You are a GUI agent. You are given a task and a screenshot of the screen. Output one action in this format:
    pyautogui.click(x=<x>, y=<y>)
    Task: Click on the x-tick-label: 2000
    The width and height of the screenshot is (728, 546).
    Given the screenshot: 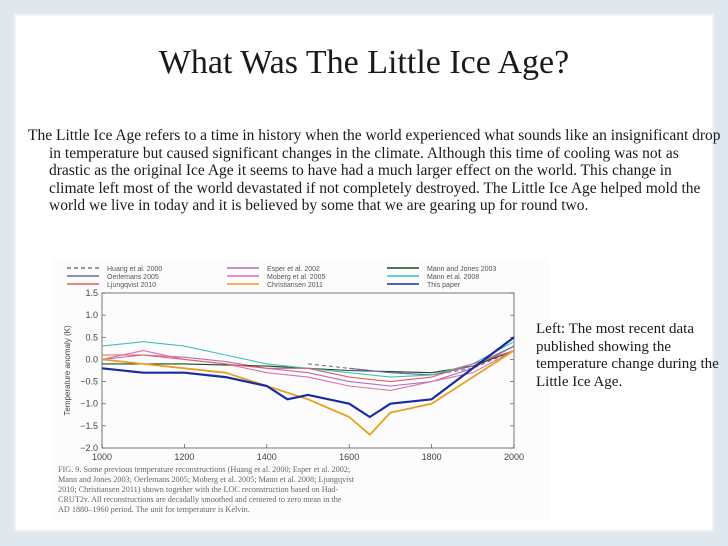 What is the action you would take?
    pyautogui.click(x=514, y=457)
    